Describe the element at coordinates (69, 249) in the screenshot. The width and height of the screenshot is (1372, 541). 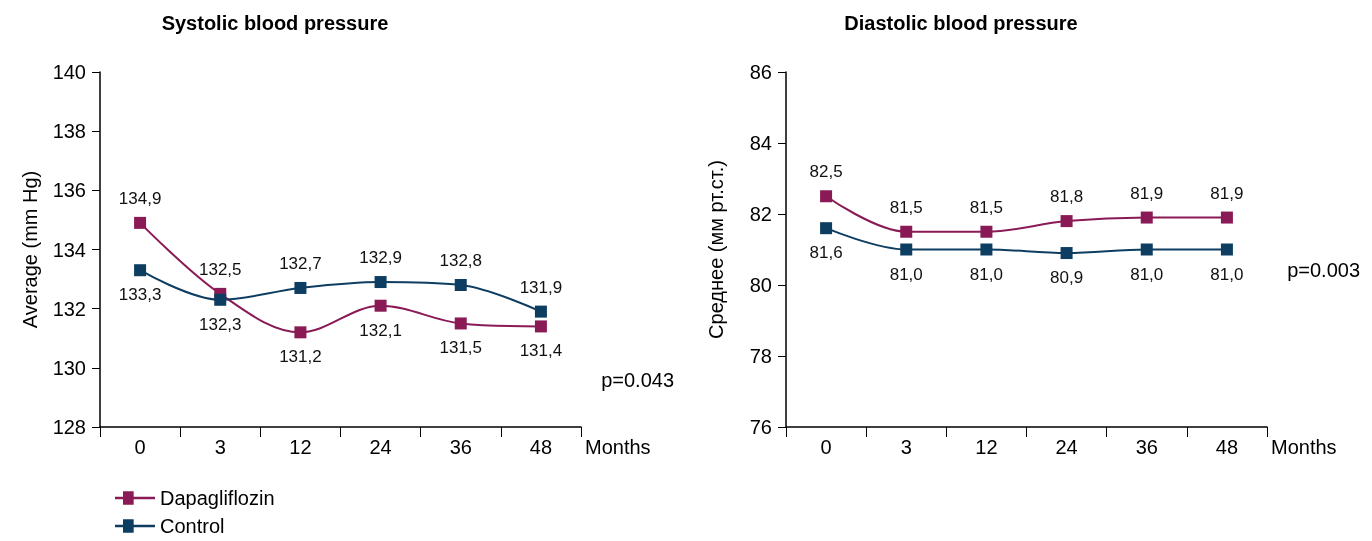
I see `y-tick-label: 134` at that location.